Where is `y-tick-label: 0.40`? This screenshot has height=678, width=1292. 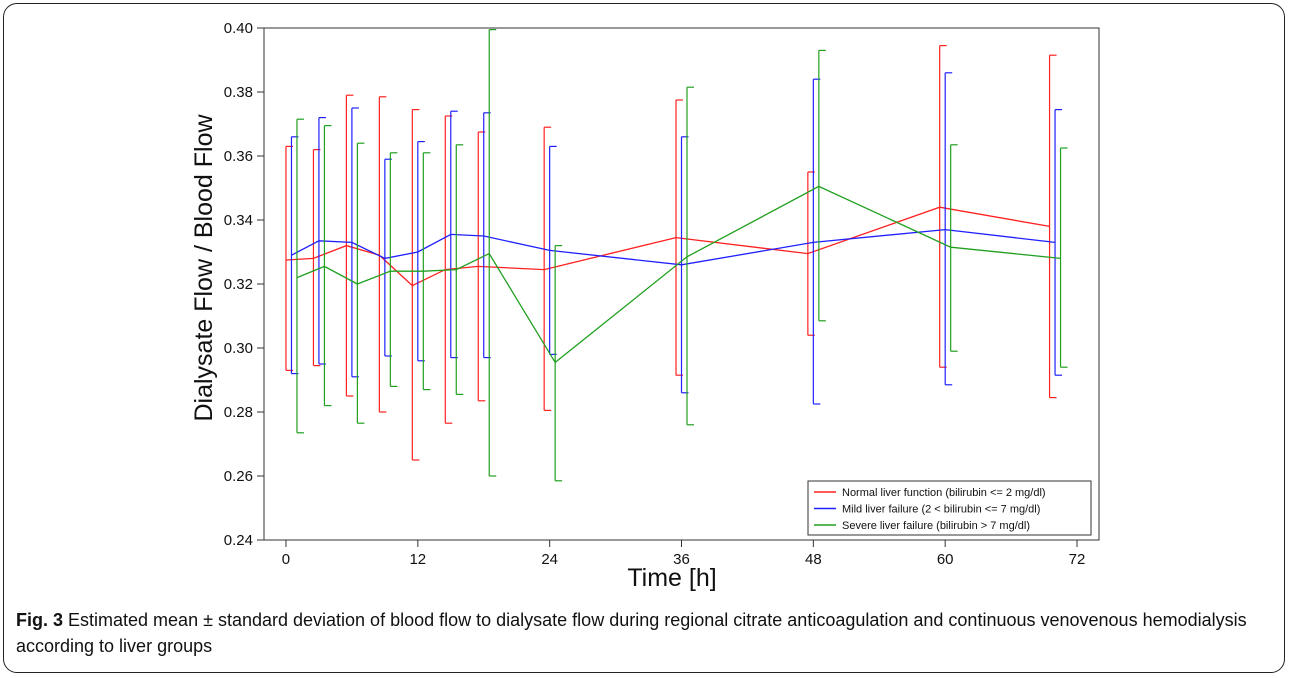 y-tick-label: 0.40 is located at coordinates (238, 28).